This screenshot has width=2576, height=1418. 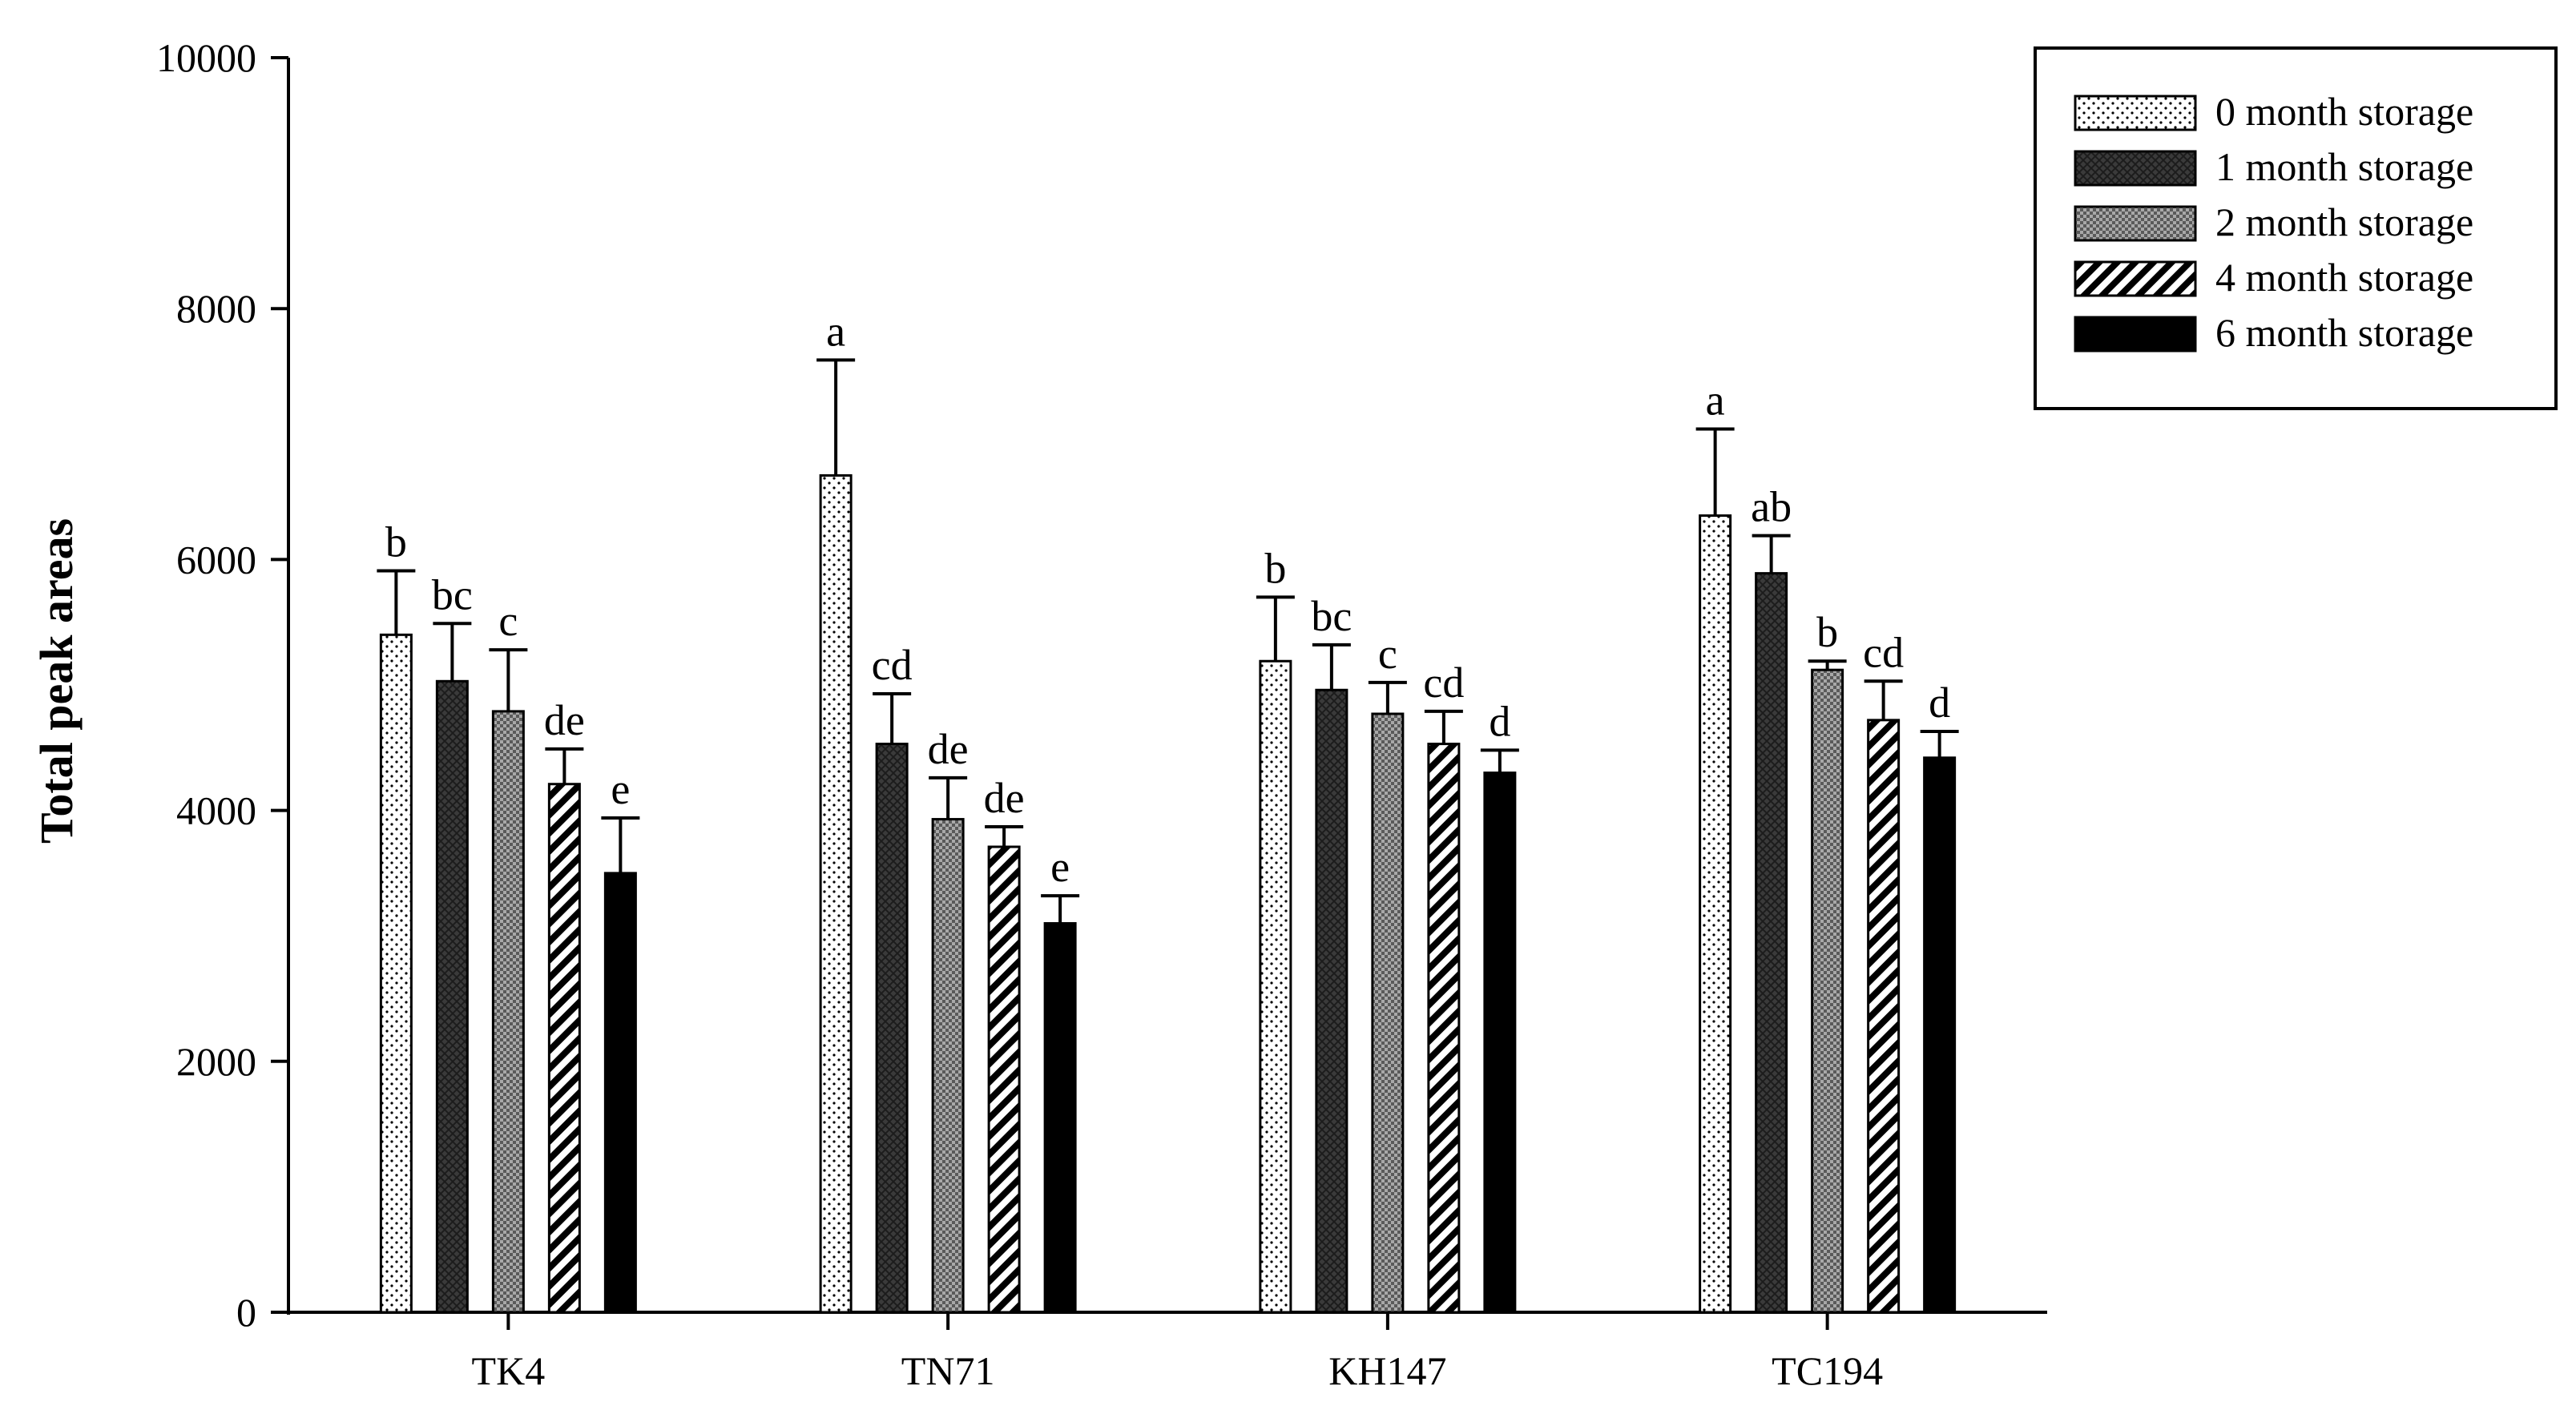 What do you see at coordinates (2344, 221) in the screenshot?
I see `legend-label: 2 month storage` at bounding box center [2344, 221].